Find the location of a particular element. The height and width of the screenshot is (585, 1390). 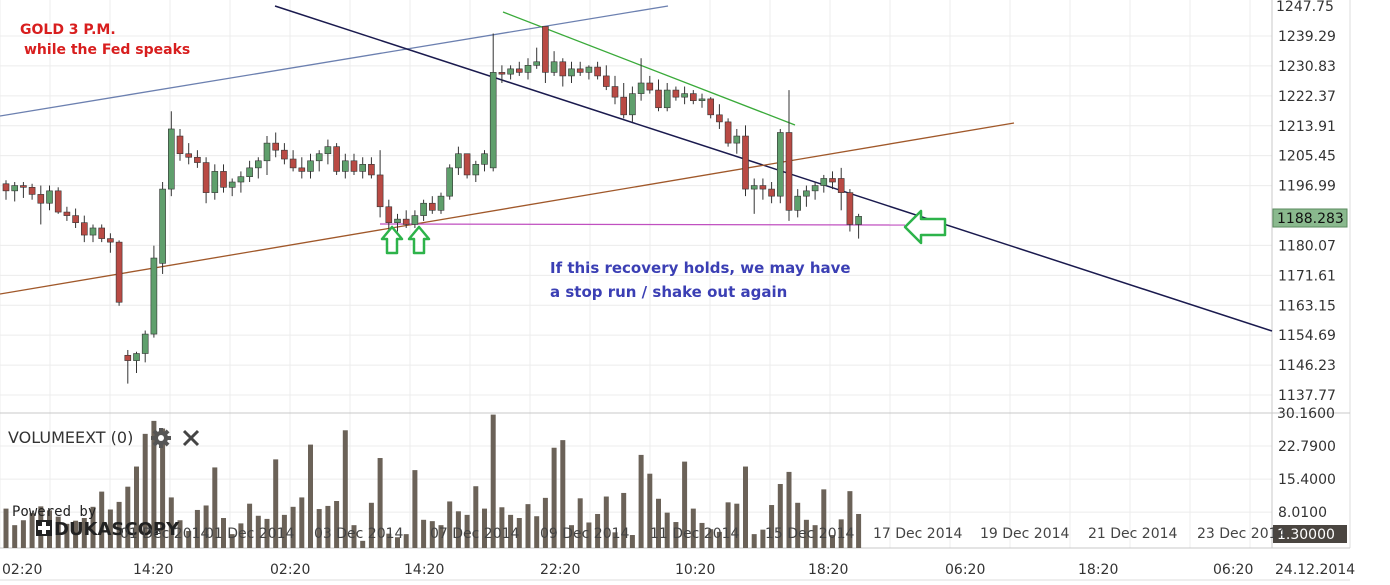

horizontal-support-line is located at coordinates (642, 224).